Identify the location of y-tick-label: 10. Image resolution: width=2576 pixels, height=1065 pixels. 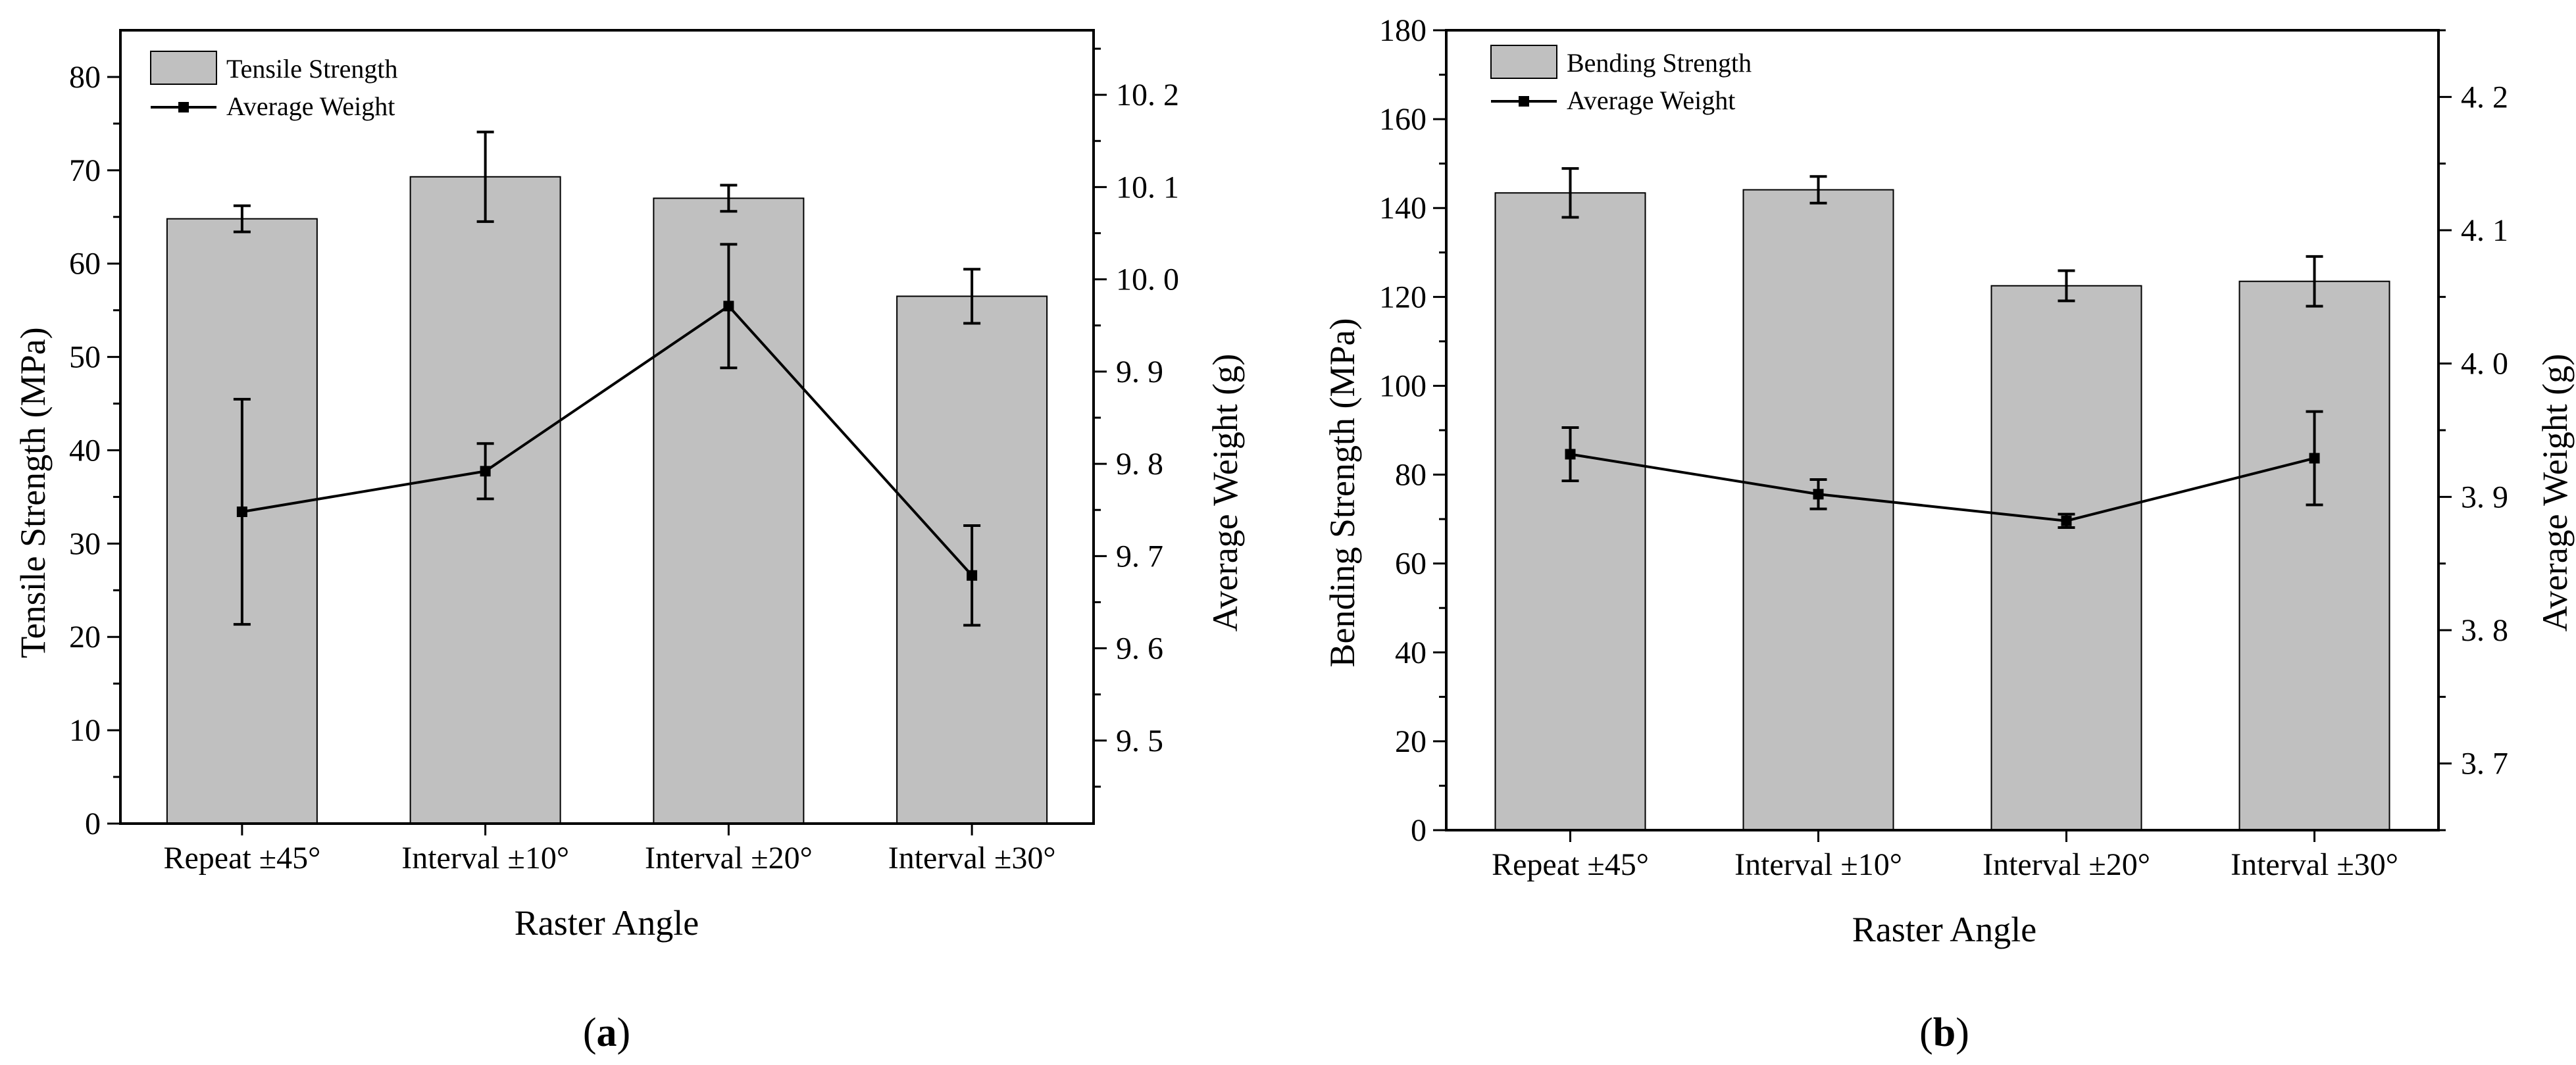
(85, 731).